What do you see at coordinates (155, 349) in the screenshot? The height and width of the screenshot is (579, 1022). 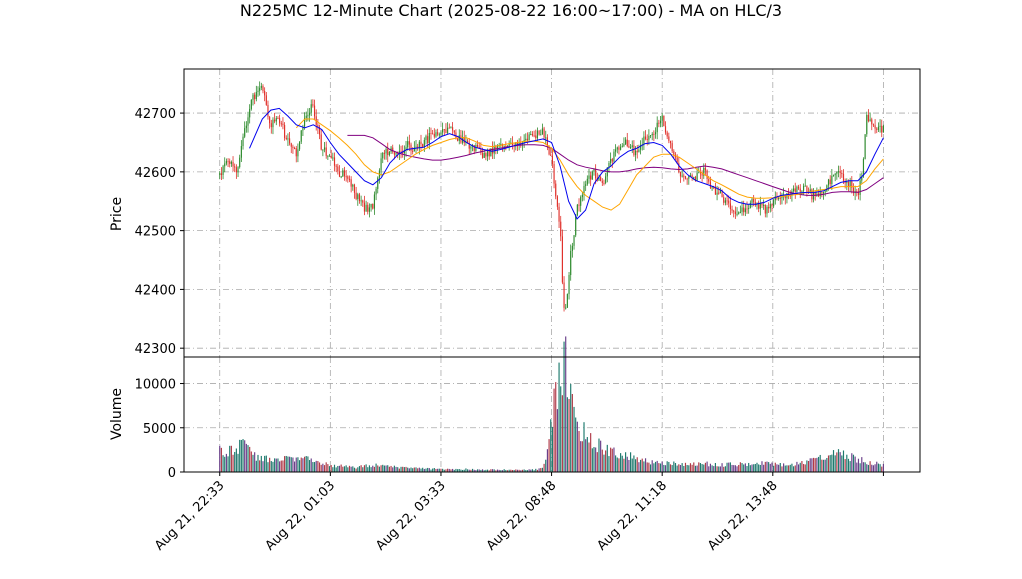 I see `price-y-tick-label: 42300` at bounding box center [155, 349].